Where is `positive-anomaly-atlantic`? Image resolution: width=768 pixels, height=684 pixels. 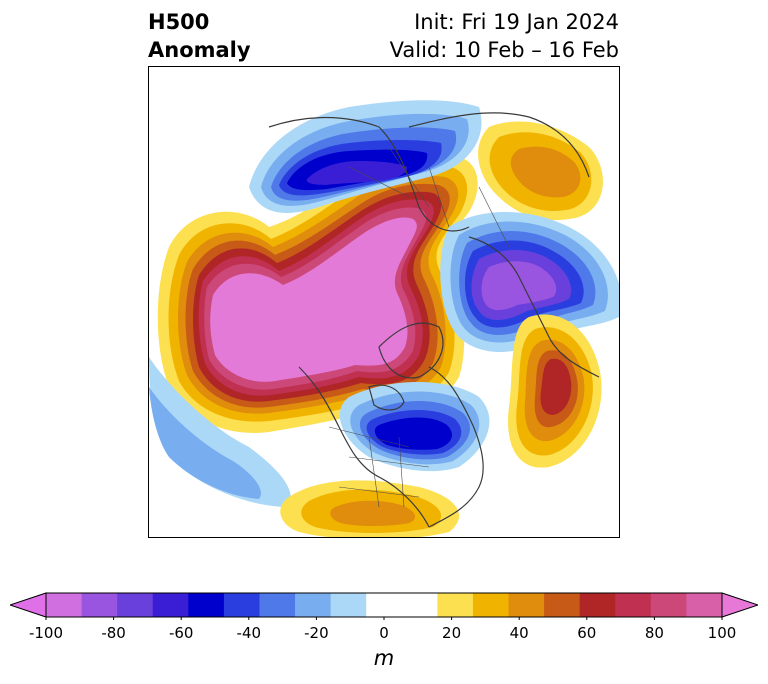
positive-anomaly-atlantic is located at coordinates (555, 391).